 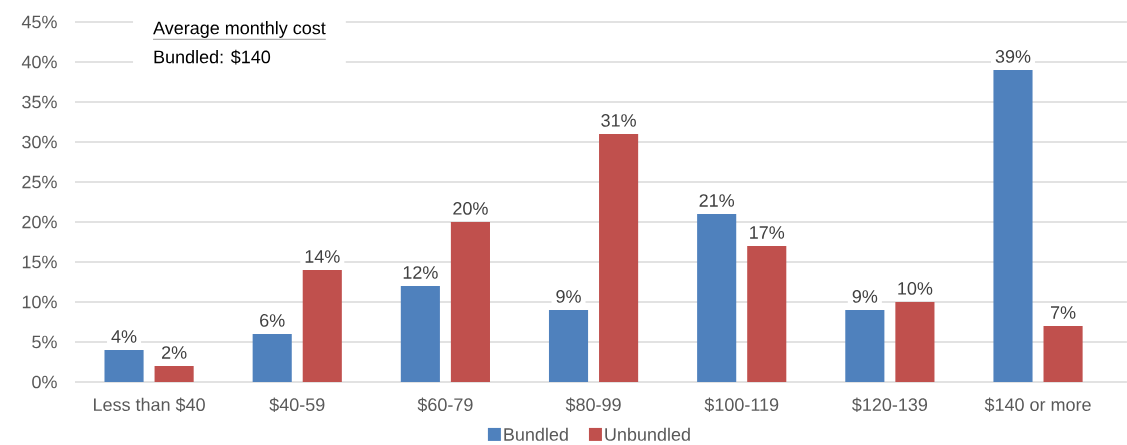 I want to click on data-label: 21%, so click(x=717, y=200).